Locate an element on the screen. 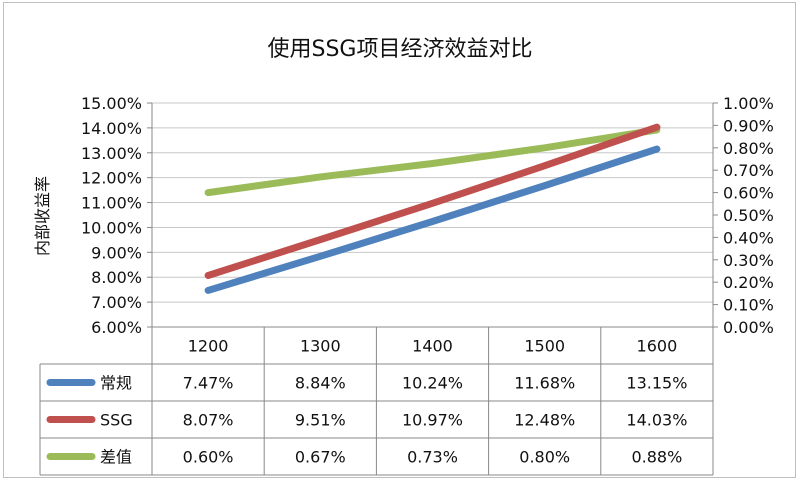 The width and height of the screenshot is (800, 481). left-tick-label: 12.00% is located at coordinates (111, 178).